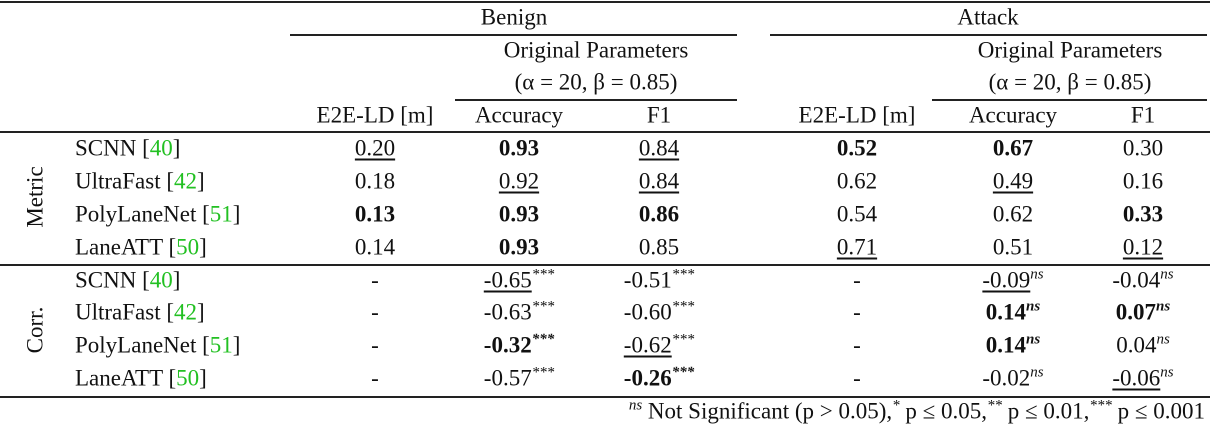 Image resolution: width=1210 pixels, height=429 pixels. I want to click on cell-value: 0.92, so click(519, 181).